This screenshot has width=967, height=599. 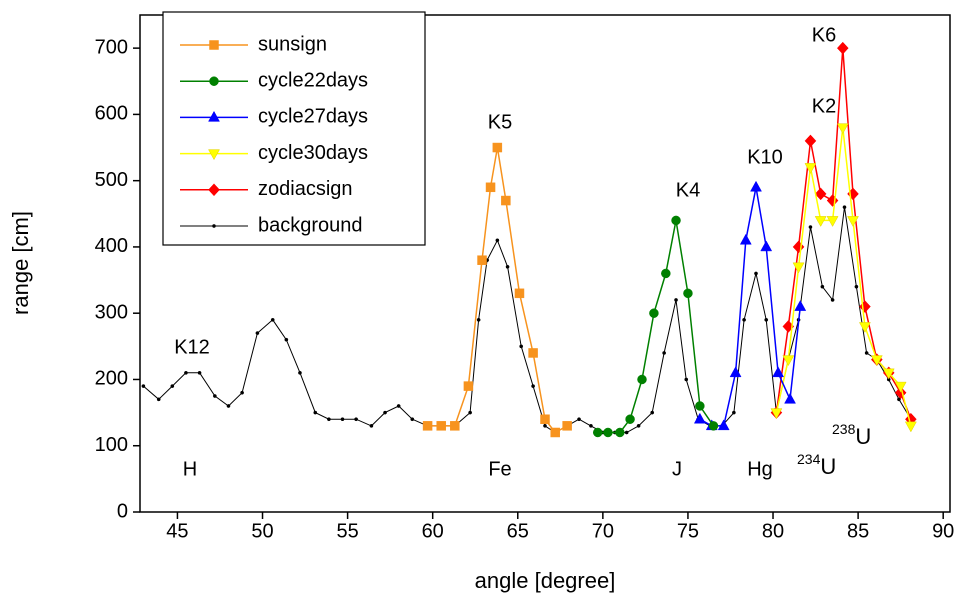 I want to click on y-tick-label: 300, so click(x=111, y=312).